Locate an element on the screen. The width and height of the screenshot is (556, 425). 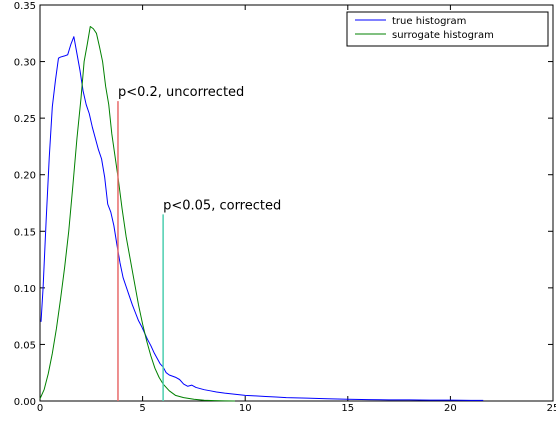
y-tick-label: 0.35 is located at coordinates (25, 6).